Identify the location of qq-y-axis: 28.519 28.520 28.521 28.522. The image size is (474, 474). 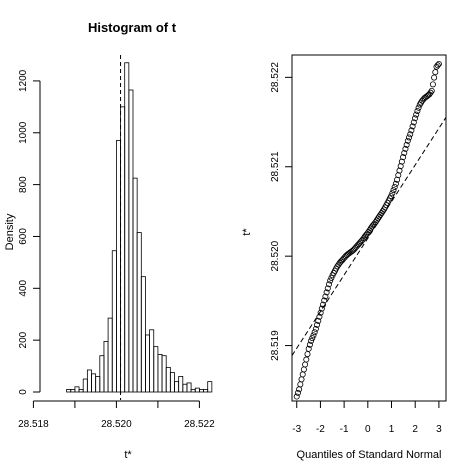
(281, 211).